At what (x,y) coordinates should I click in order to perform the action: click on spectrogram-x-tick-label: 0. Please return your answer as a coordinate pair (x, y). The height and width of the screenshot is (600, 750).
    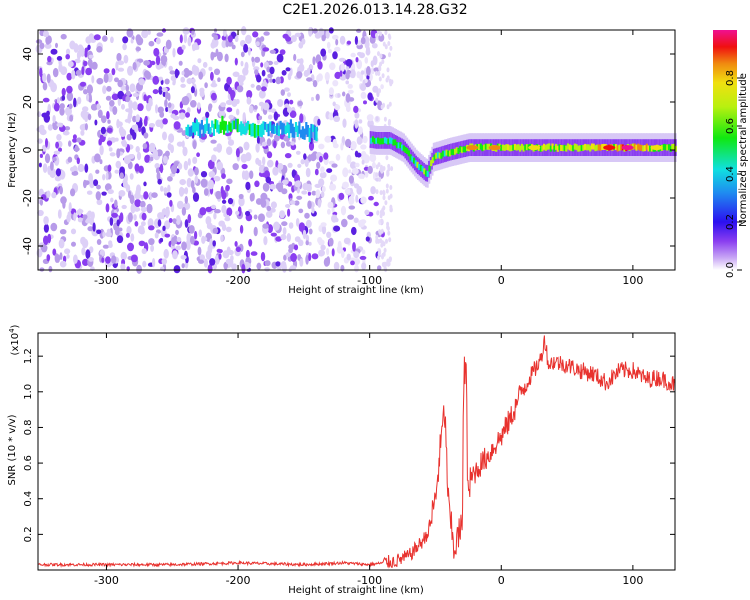
    Looking at the image, I should click on (501, 280).